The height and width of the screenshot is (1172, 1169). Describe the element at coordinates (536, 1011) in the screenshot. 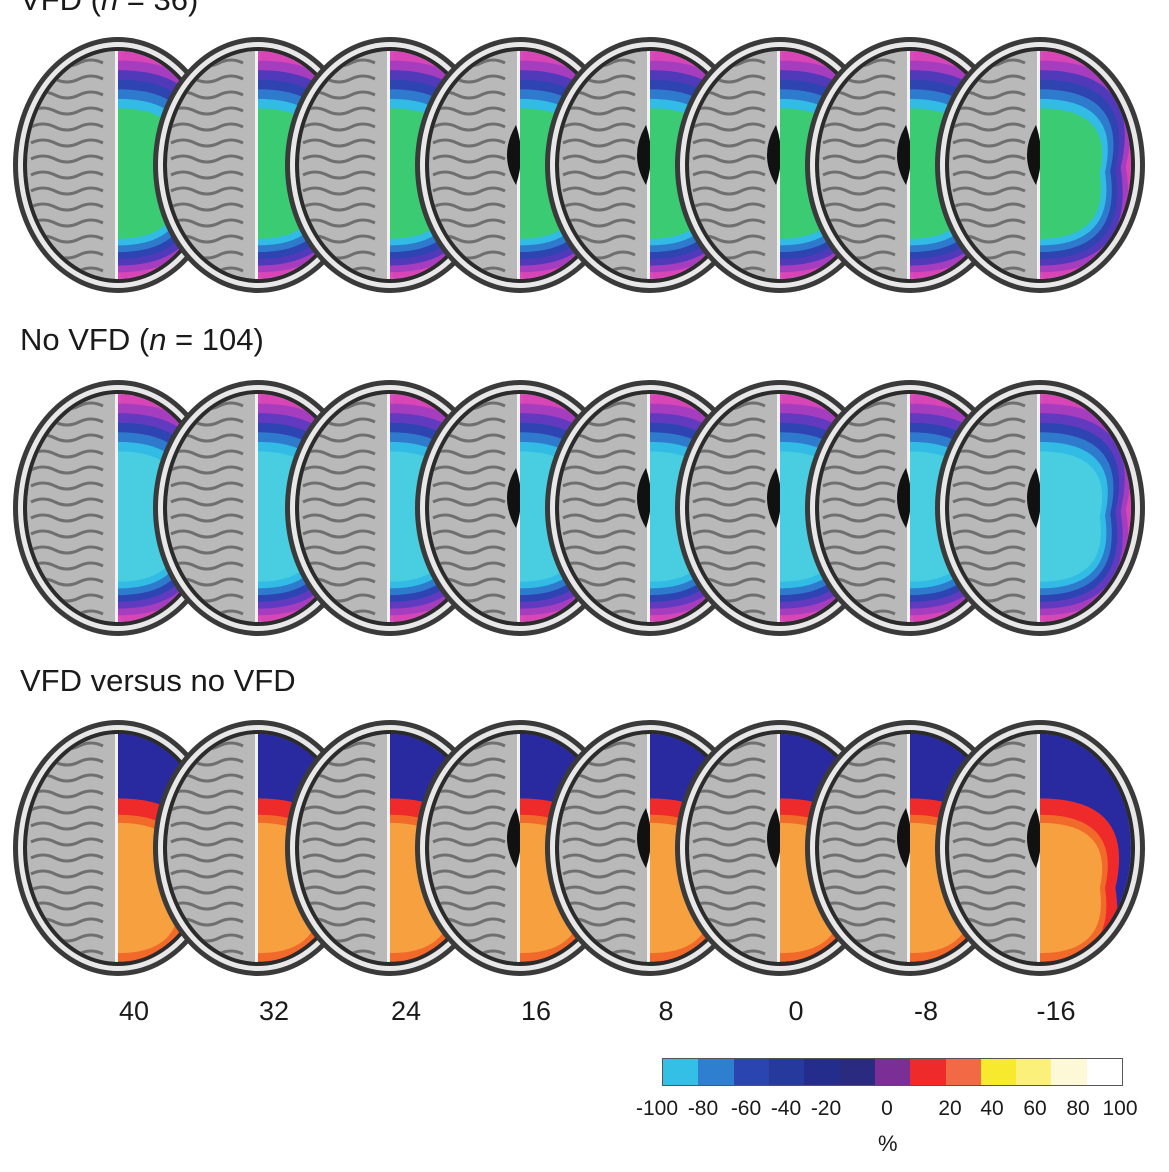

I see `slice-level-label: 16` at that location.